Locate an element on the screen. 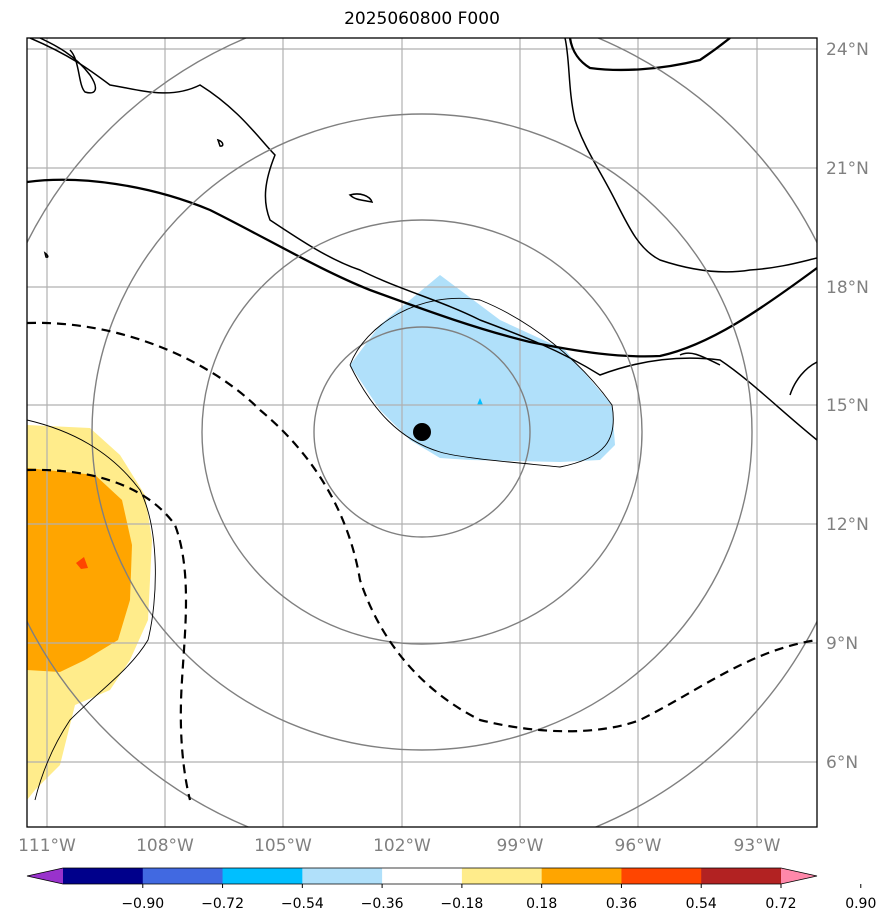 The height and width of the screenshot is (924, 887). negative-anomaly-small-spot is located at coordinates (480, 401).